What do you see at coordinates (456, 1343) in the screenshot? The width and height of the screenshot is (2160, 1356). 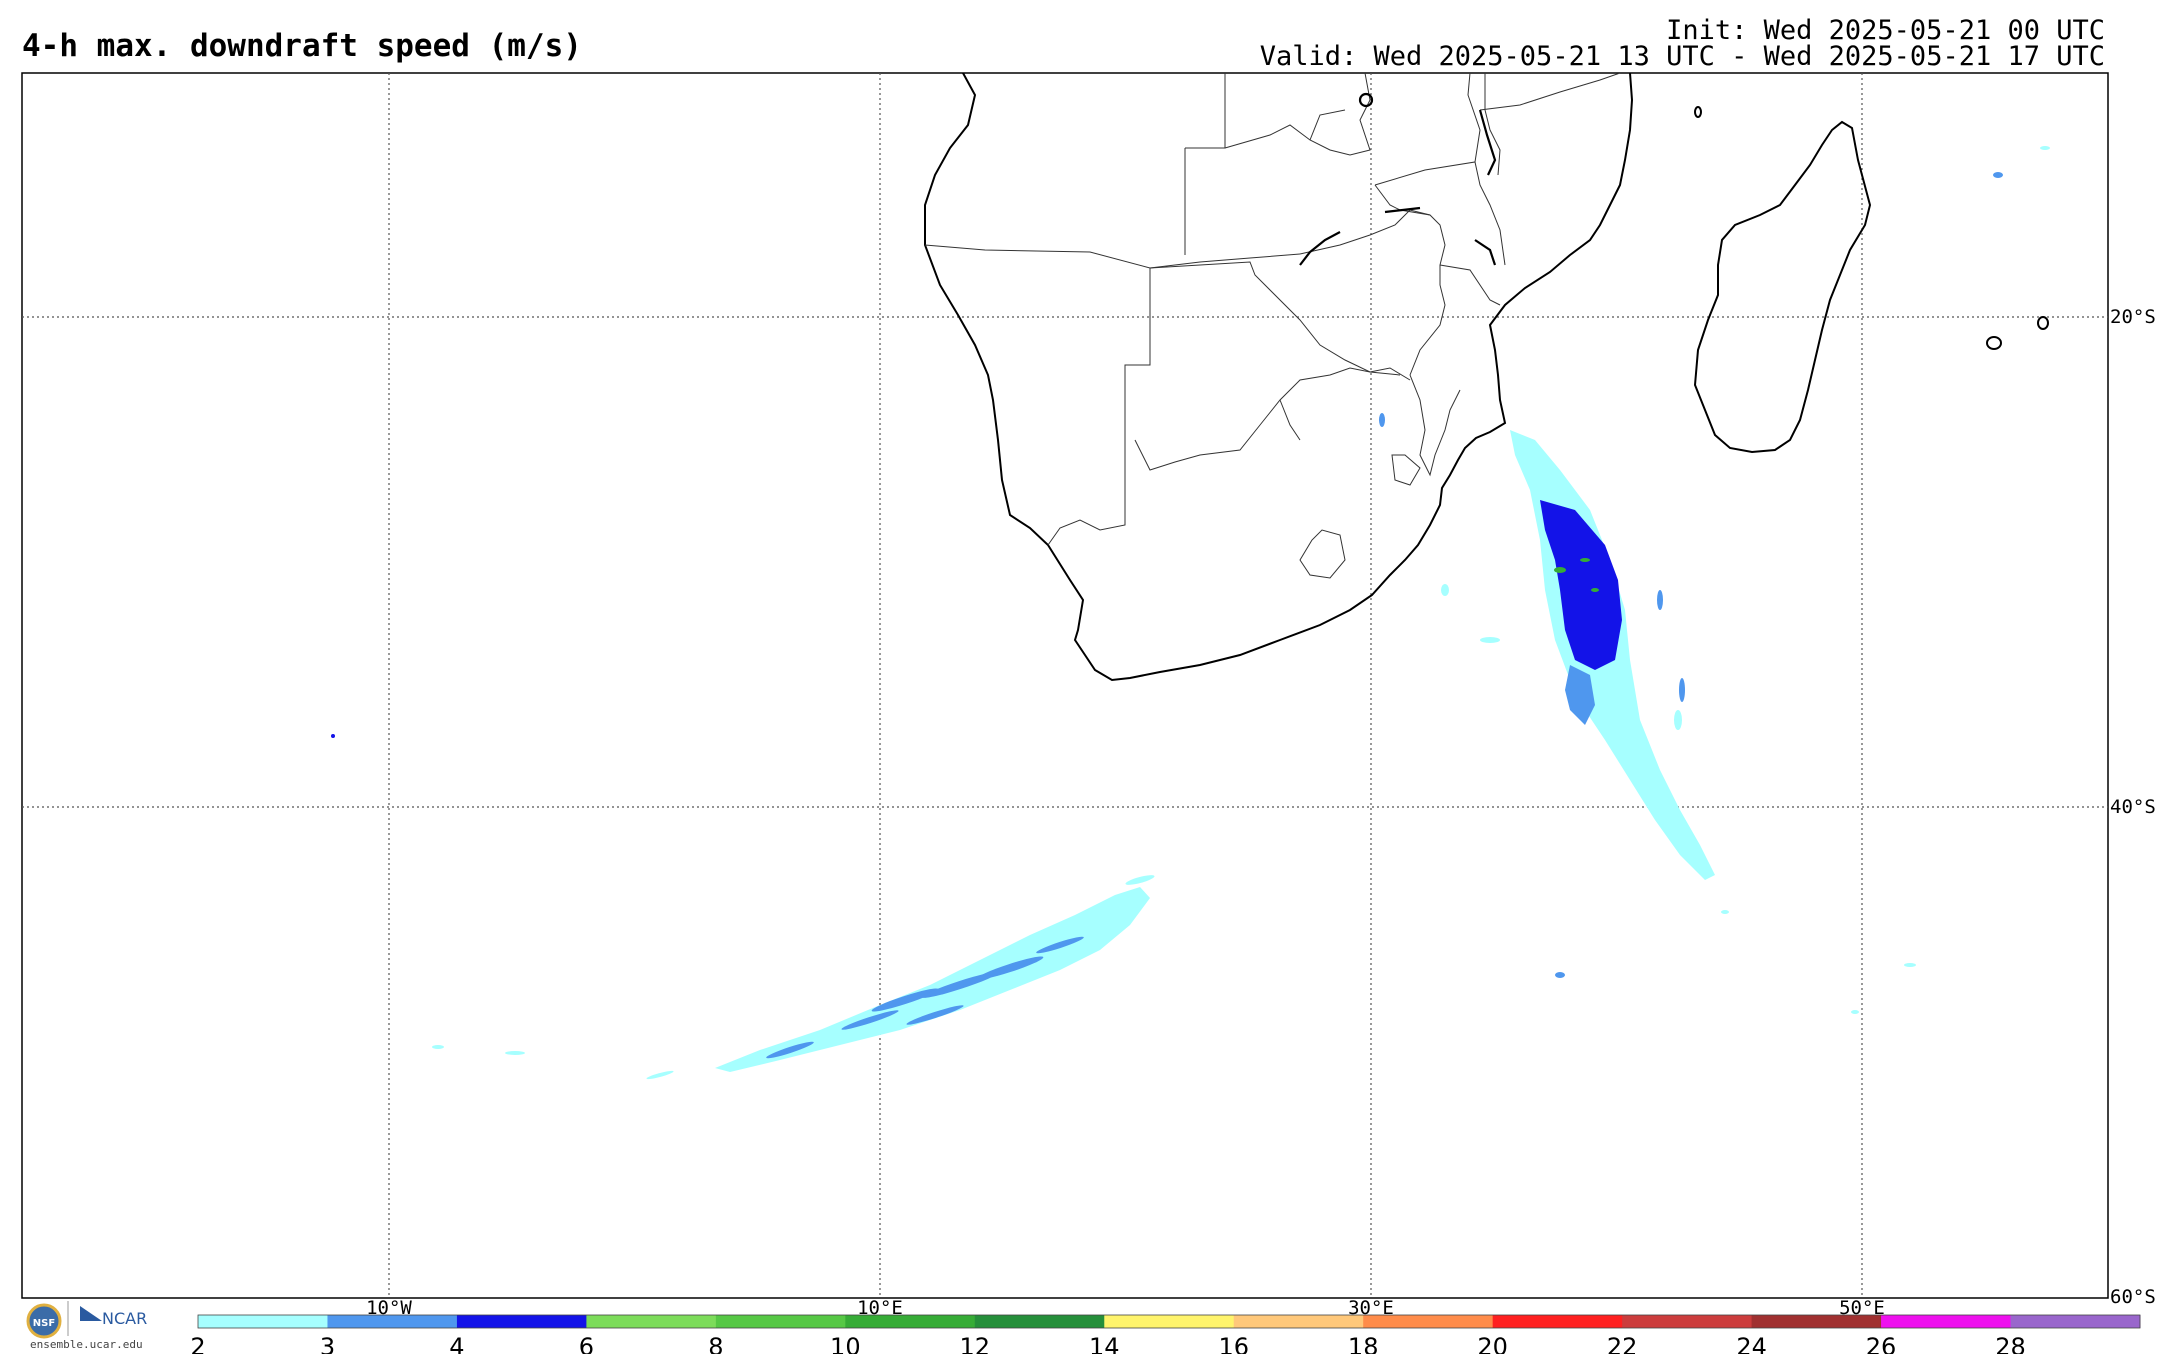 I see `colorbar-tick-label: 4` at bounding box center [456, 1343].